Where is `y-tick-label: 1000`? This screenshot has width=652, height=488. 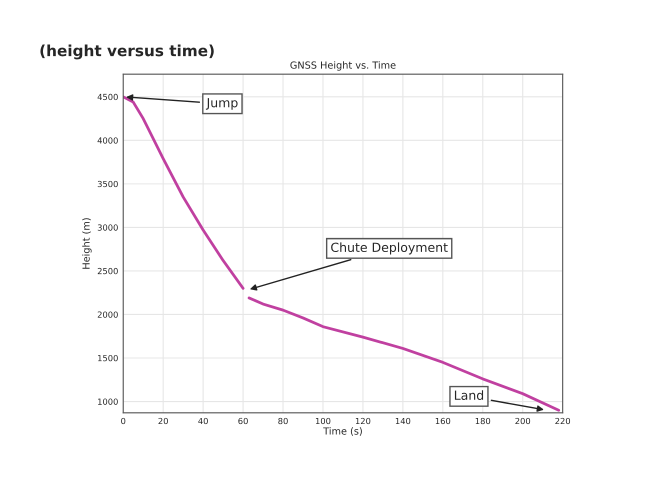
y-tick-label: 1000 is located at coordinates (108, 401).